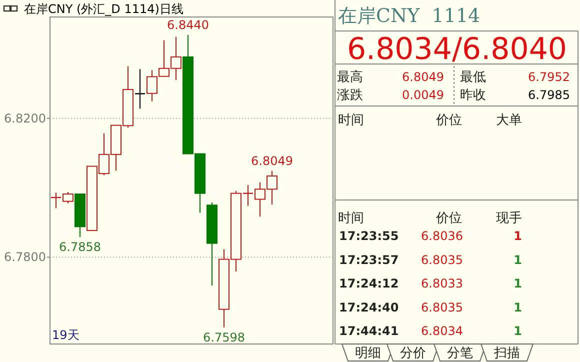 This screenshot has height=362, width=580. Describe the element at coordinates (369, 283) in the screenshot. I see `text: 17:24:12` at that location.